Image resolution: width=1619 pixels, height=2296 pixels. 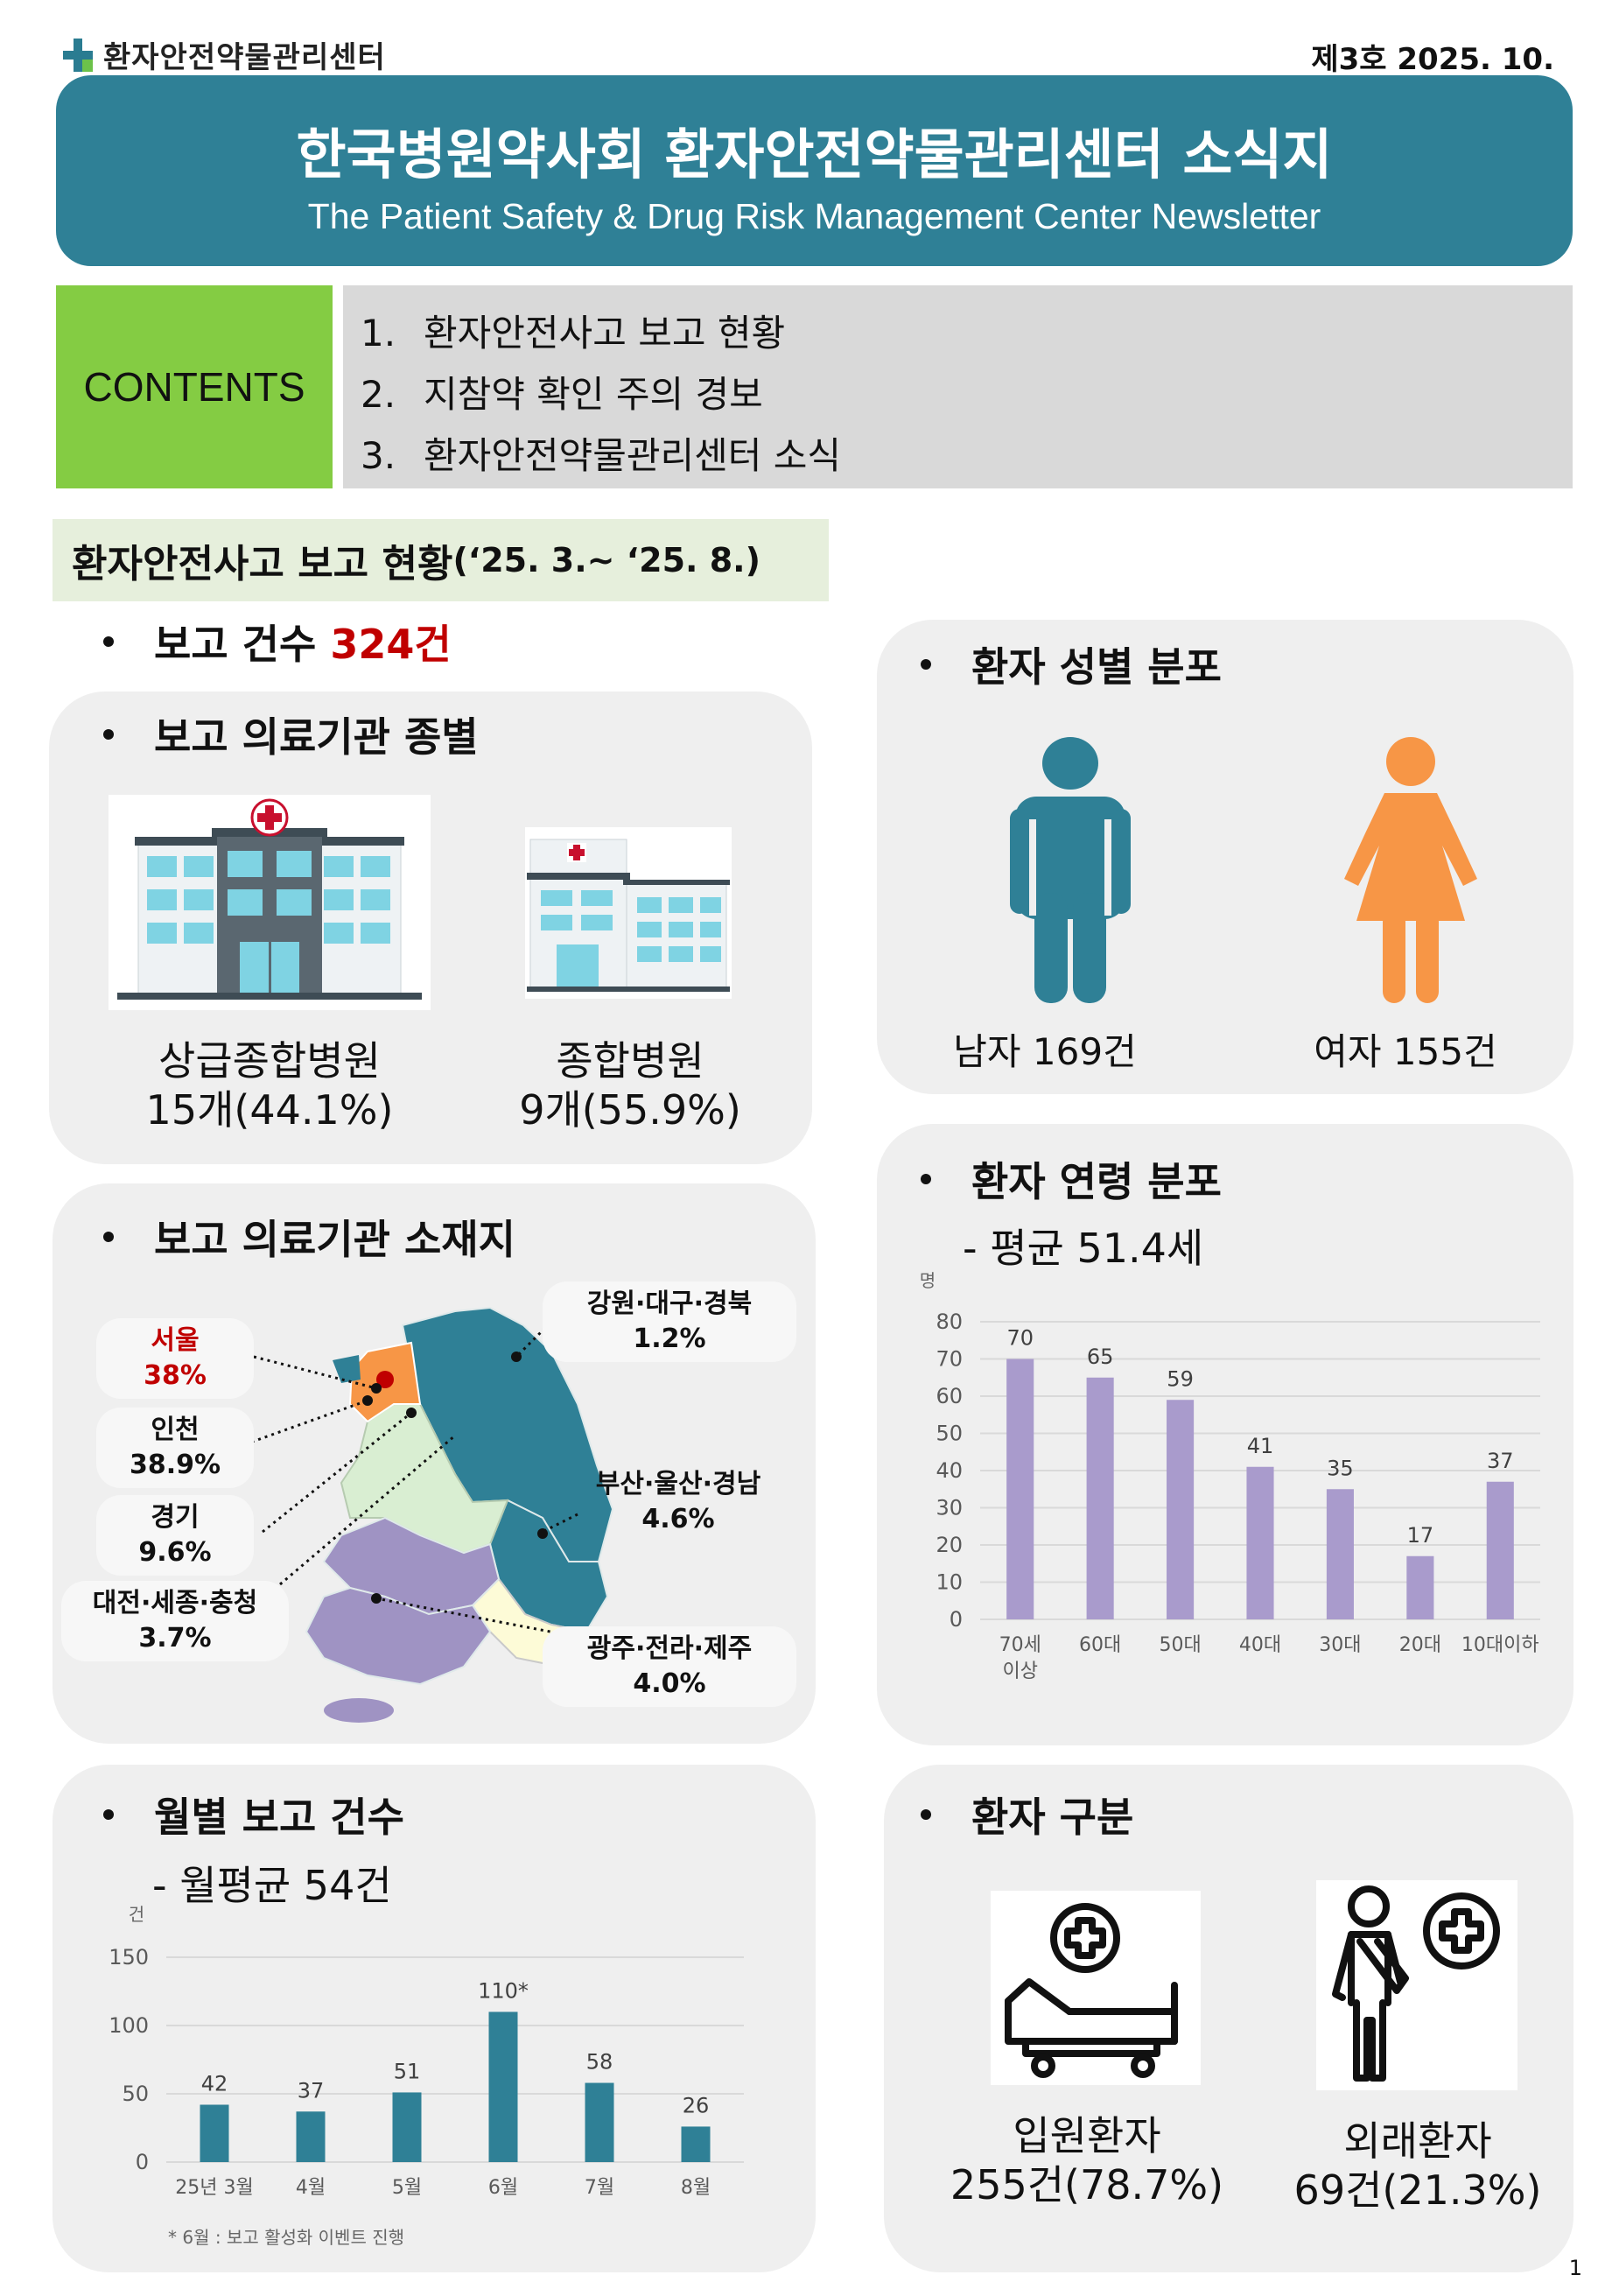 What do you see at coordinates (950, 1360) in the screenshot?
I see `y-tick-label: 70` at bounding box center [950, 1360].